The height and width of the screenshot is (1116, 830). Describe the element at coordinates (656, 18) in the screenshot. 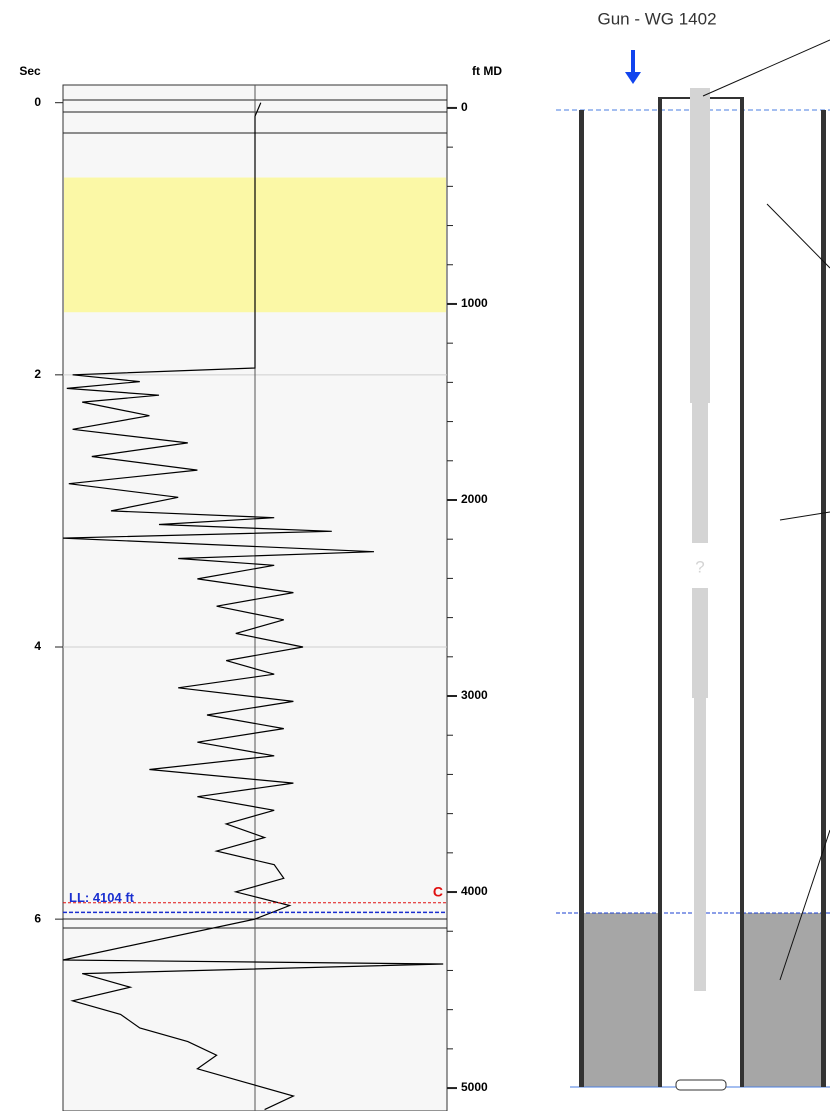

I see `gun-label: Gun - WG 1402` at that location.